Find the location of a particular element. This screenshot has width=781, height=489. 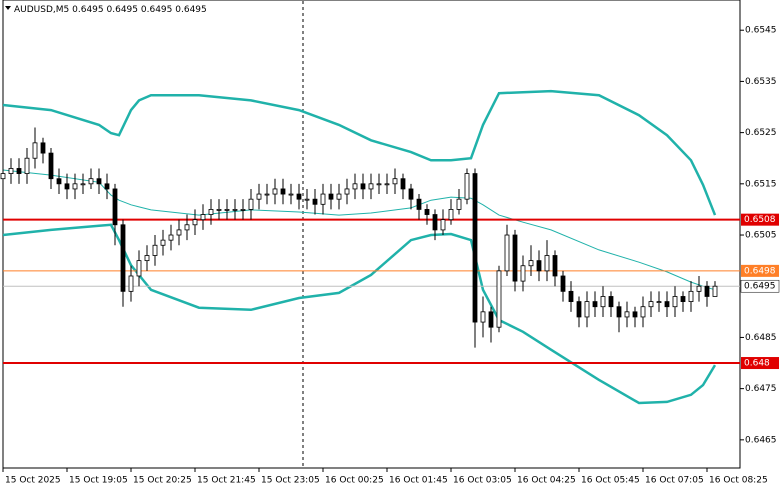

x-tick-label: 16 Oct 04:25 is located at coordinates (546, 481).